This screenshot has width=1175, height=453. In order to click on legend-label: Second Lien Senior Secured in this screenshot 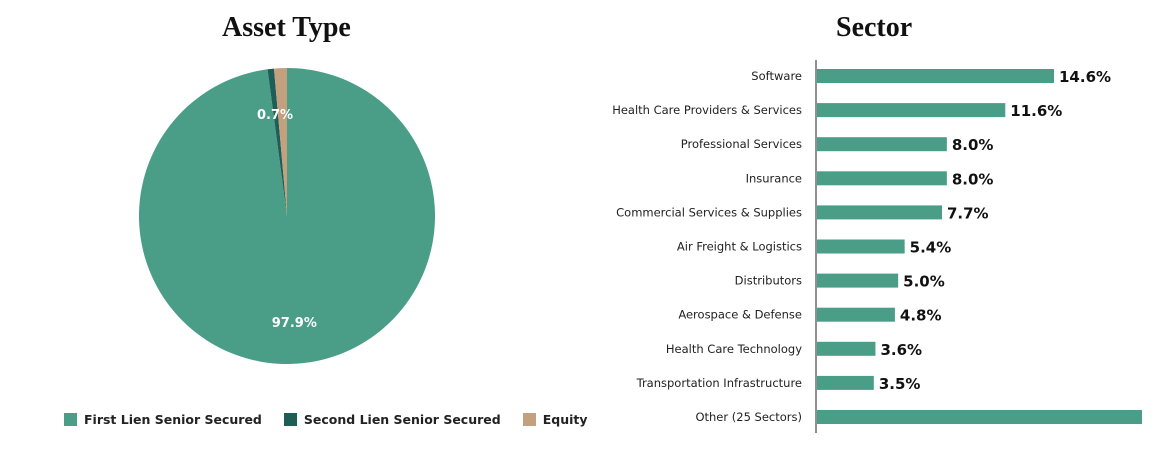, I will do `click(402, 419)`.